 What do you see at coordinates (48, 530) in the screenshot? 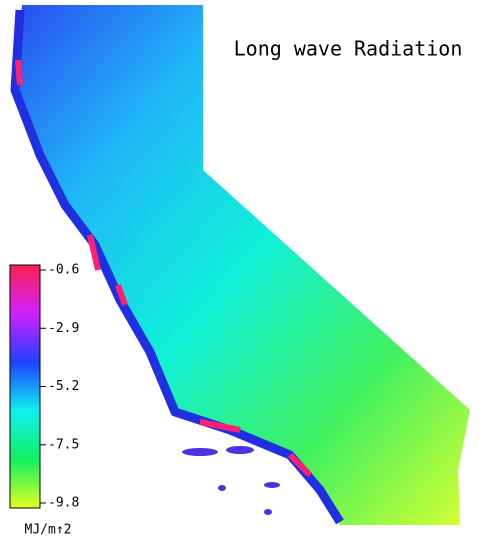
I see `colorbar-unit: MJ/m↑2` at bounding box center [48, 530].